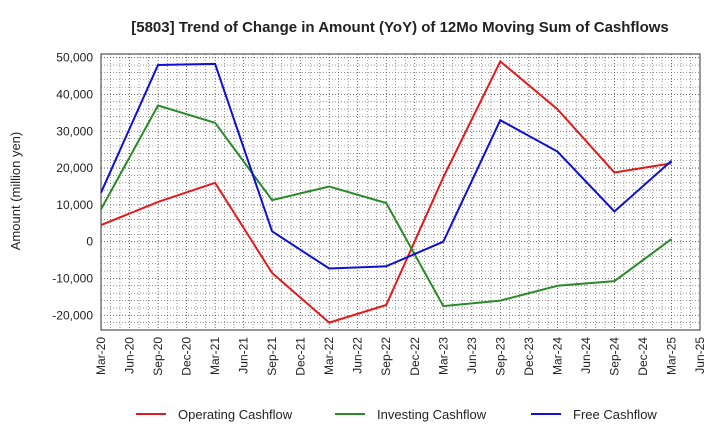 The image size is (720, 440). What do you see at coordinates (415, 356) in the screenshot?
I see `x-tick-label: Dec-22` at bounding box center [415, 356].